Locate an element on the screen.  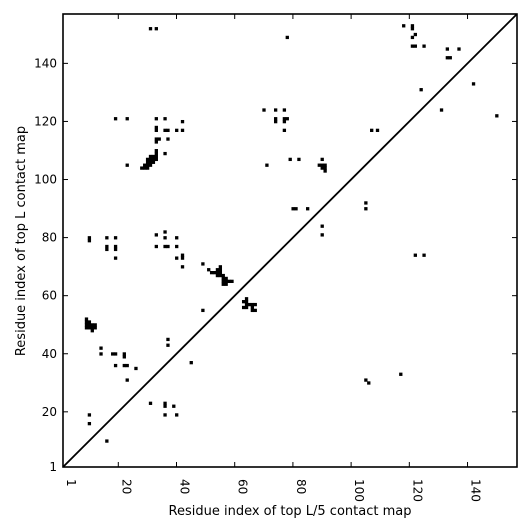
x-tick-label: 100 is located at coordinates (359, 490).